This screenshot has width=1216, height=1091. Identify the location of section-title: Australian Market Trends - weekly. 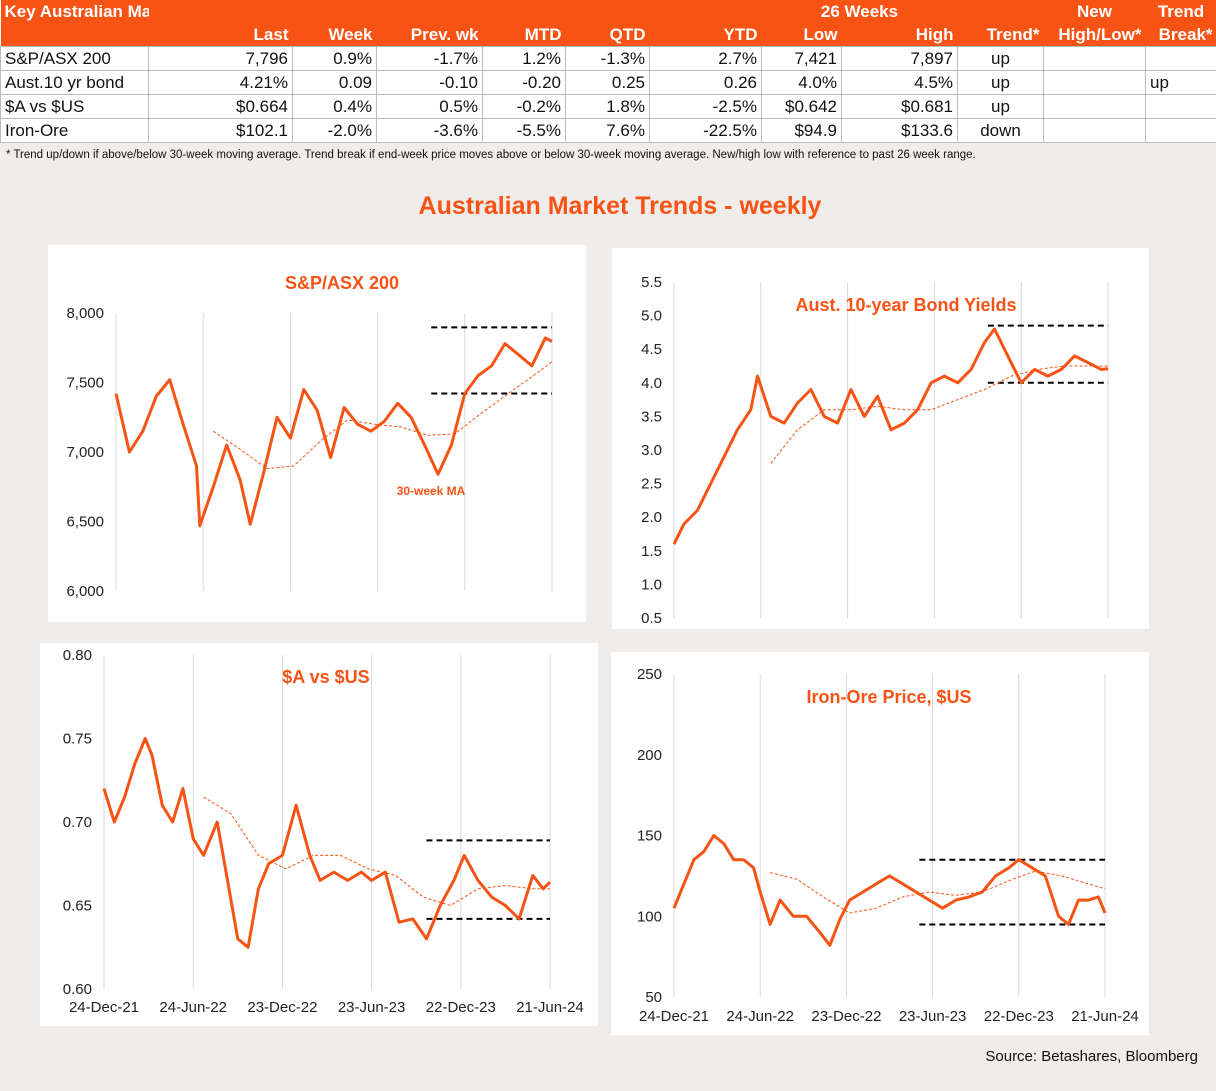
(620, 206).